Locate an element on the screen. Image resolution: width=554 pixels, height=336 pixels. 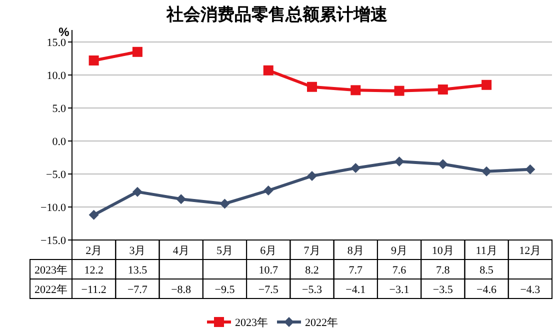
data-label: 8.5 is located at coordinates (487, 270).